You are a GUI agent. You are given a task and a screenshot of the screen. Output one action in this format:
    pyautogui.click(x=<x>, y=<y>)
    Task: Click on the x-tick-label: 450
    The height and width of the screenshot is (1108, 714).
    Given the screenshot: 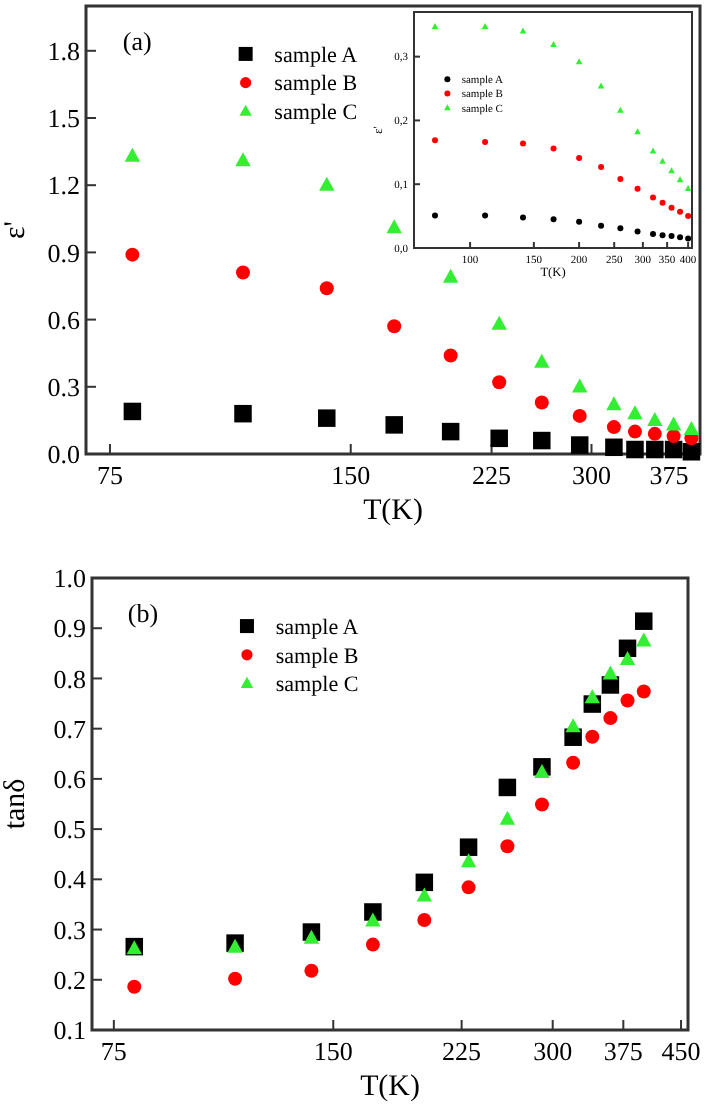 What is the action you would take?
    pyautogui.click(x=681, y=1051)
    